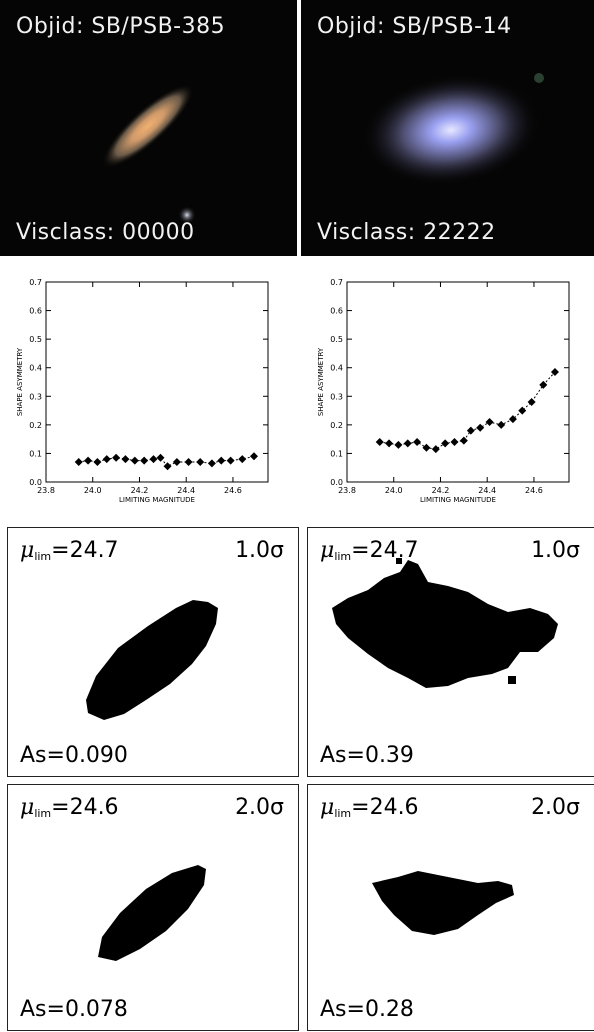 This screenshot has width=594, height=1032. Describe the element at coordinates (233, 490) in the screenshot. I see `x-tick-label: 24.6` at that location.